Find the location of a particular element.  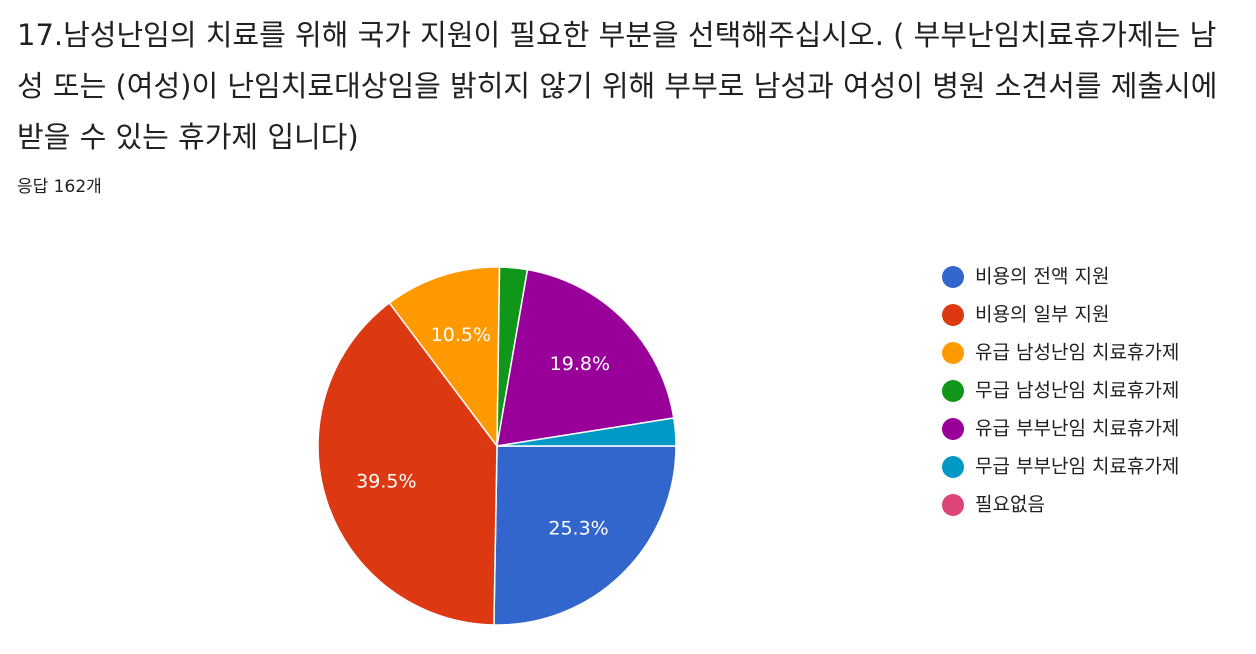

legend-label: 비용의 전액 지원 is located at coordinates (1042, 277).